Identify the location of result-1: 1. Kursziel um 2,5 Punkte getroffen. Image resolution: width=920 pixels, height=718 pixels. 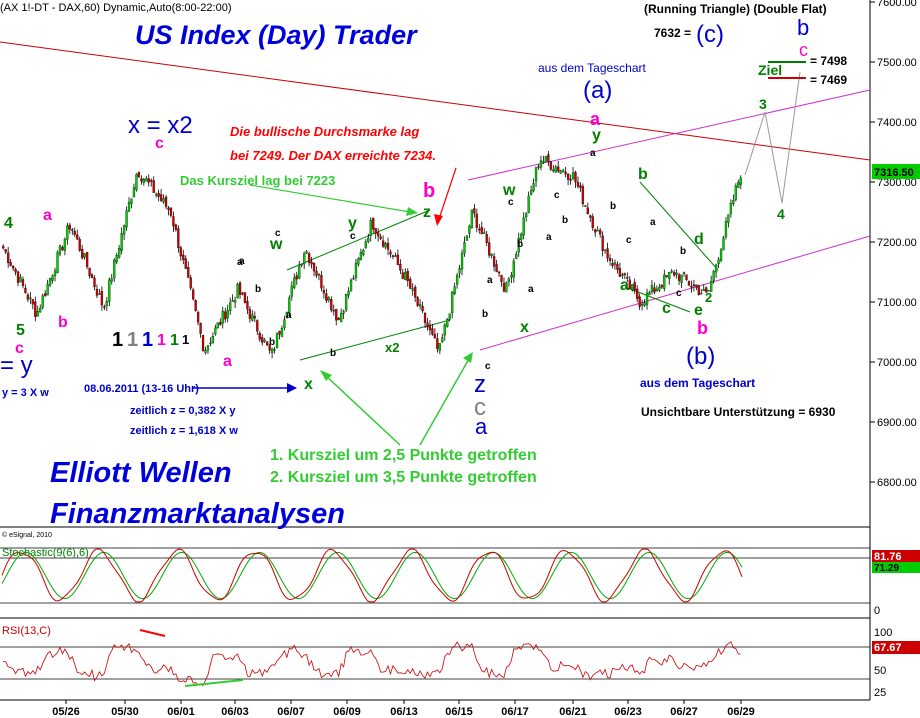
(403, 455).